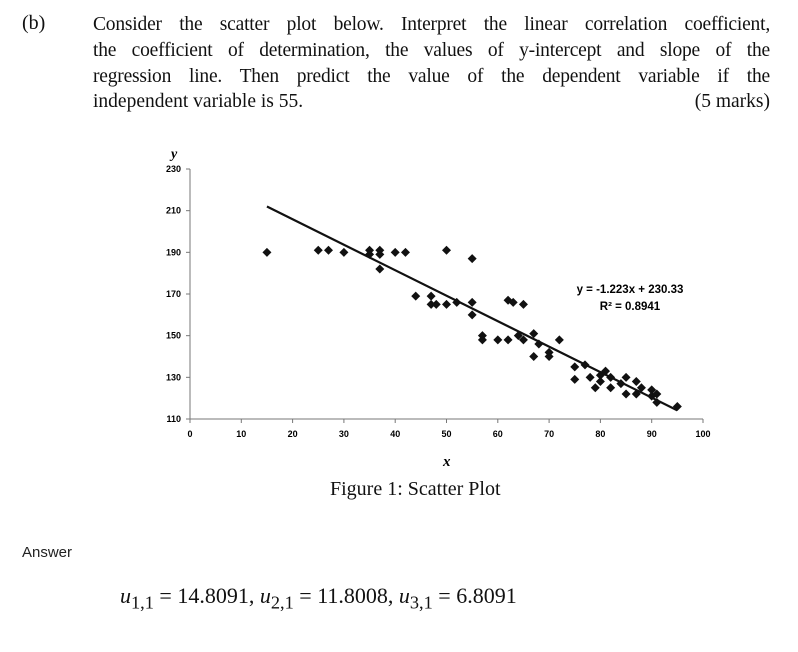  What do you see at coordinates (600, 434) in the screenshot?
I see `x-tick-label: 80` at bounding box center [600, 434].